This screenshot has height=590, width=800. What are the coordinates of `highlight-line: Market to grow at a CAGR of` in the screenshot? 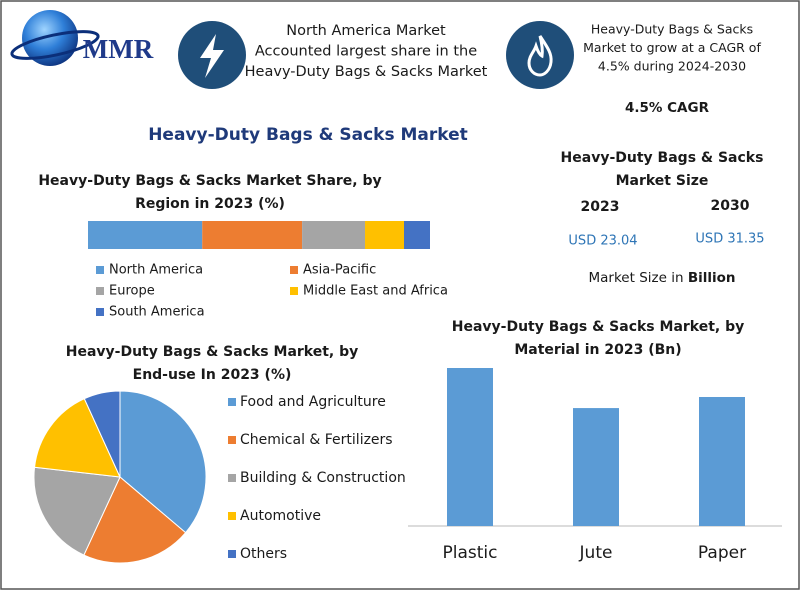 It's located at (672, 47).